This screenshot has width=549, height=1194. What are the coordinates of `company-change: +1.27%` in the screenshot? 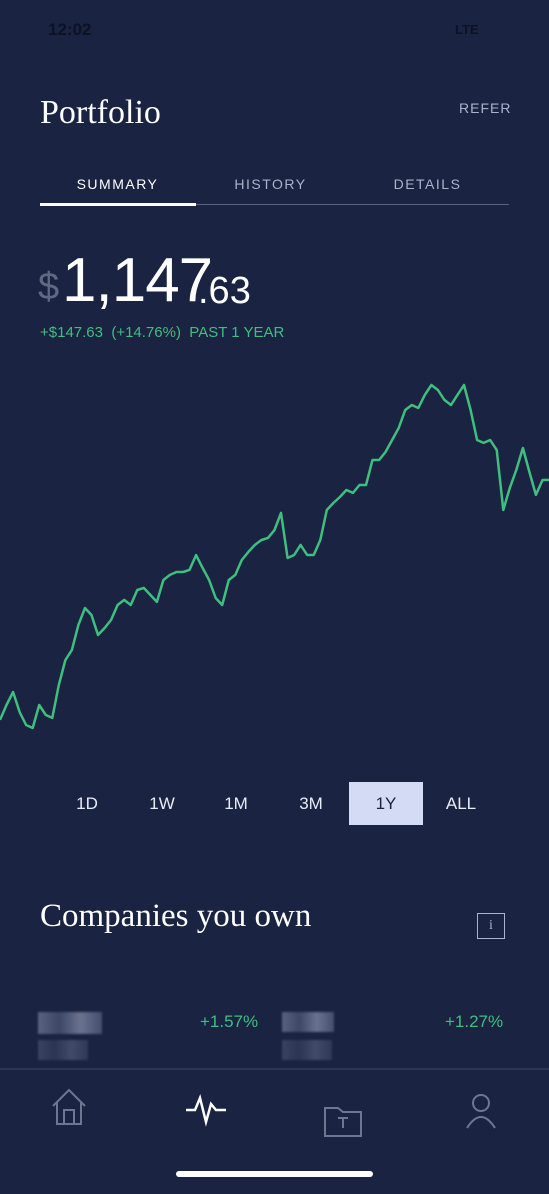 It's located at (474, 1021).